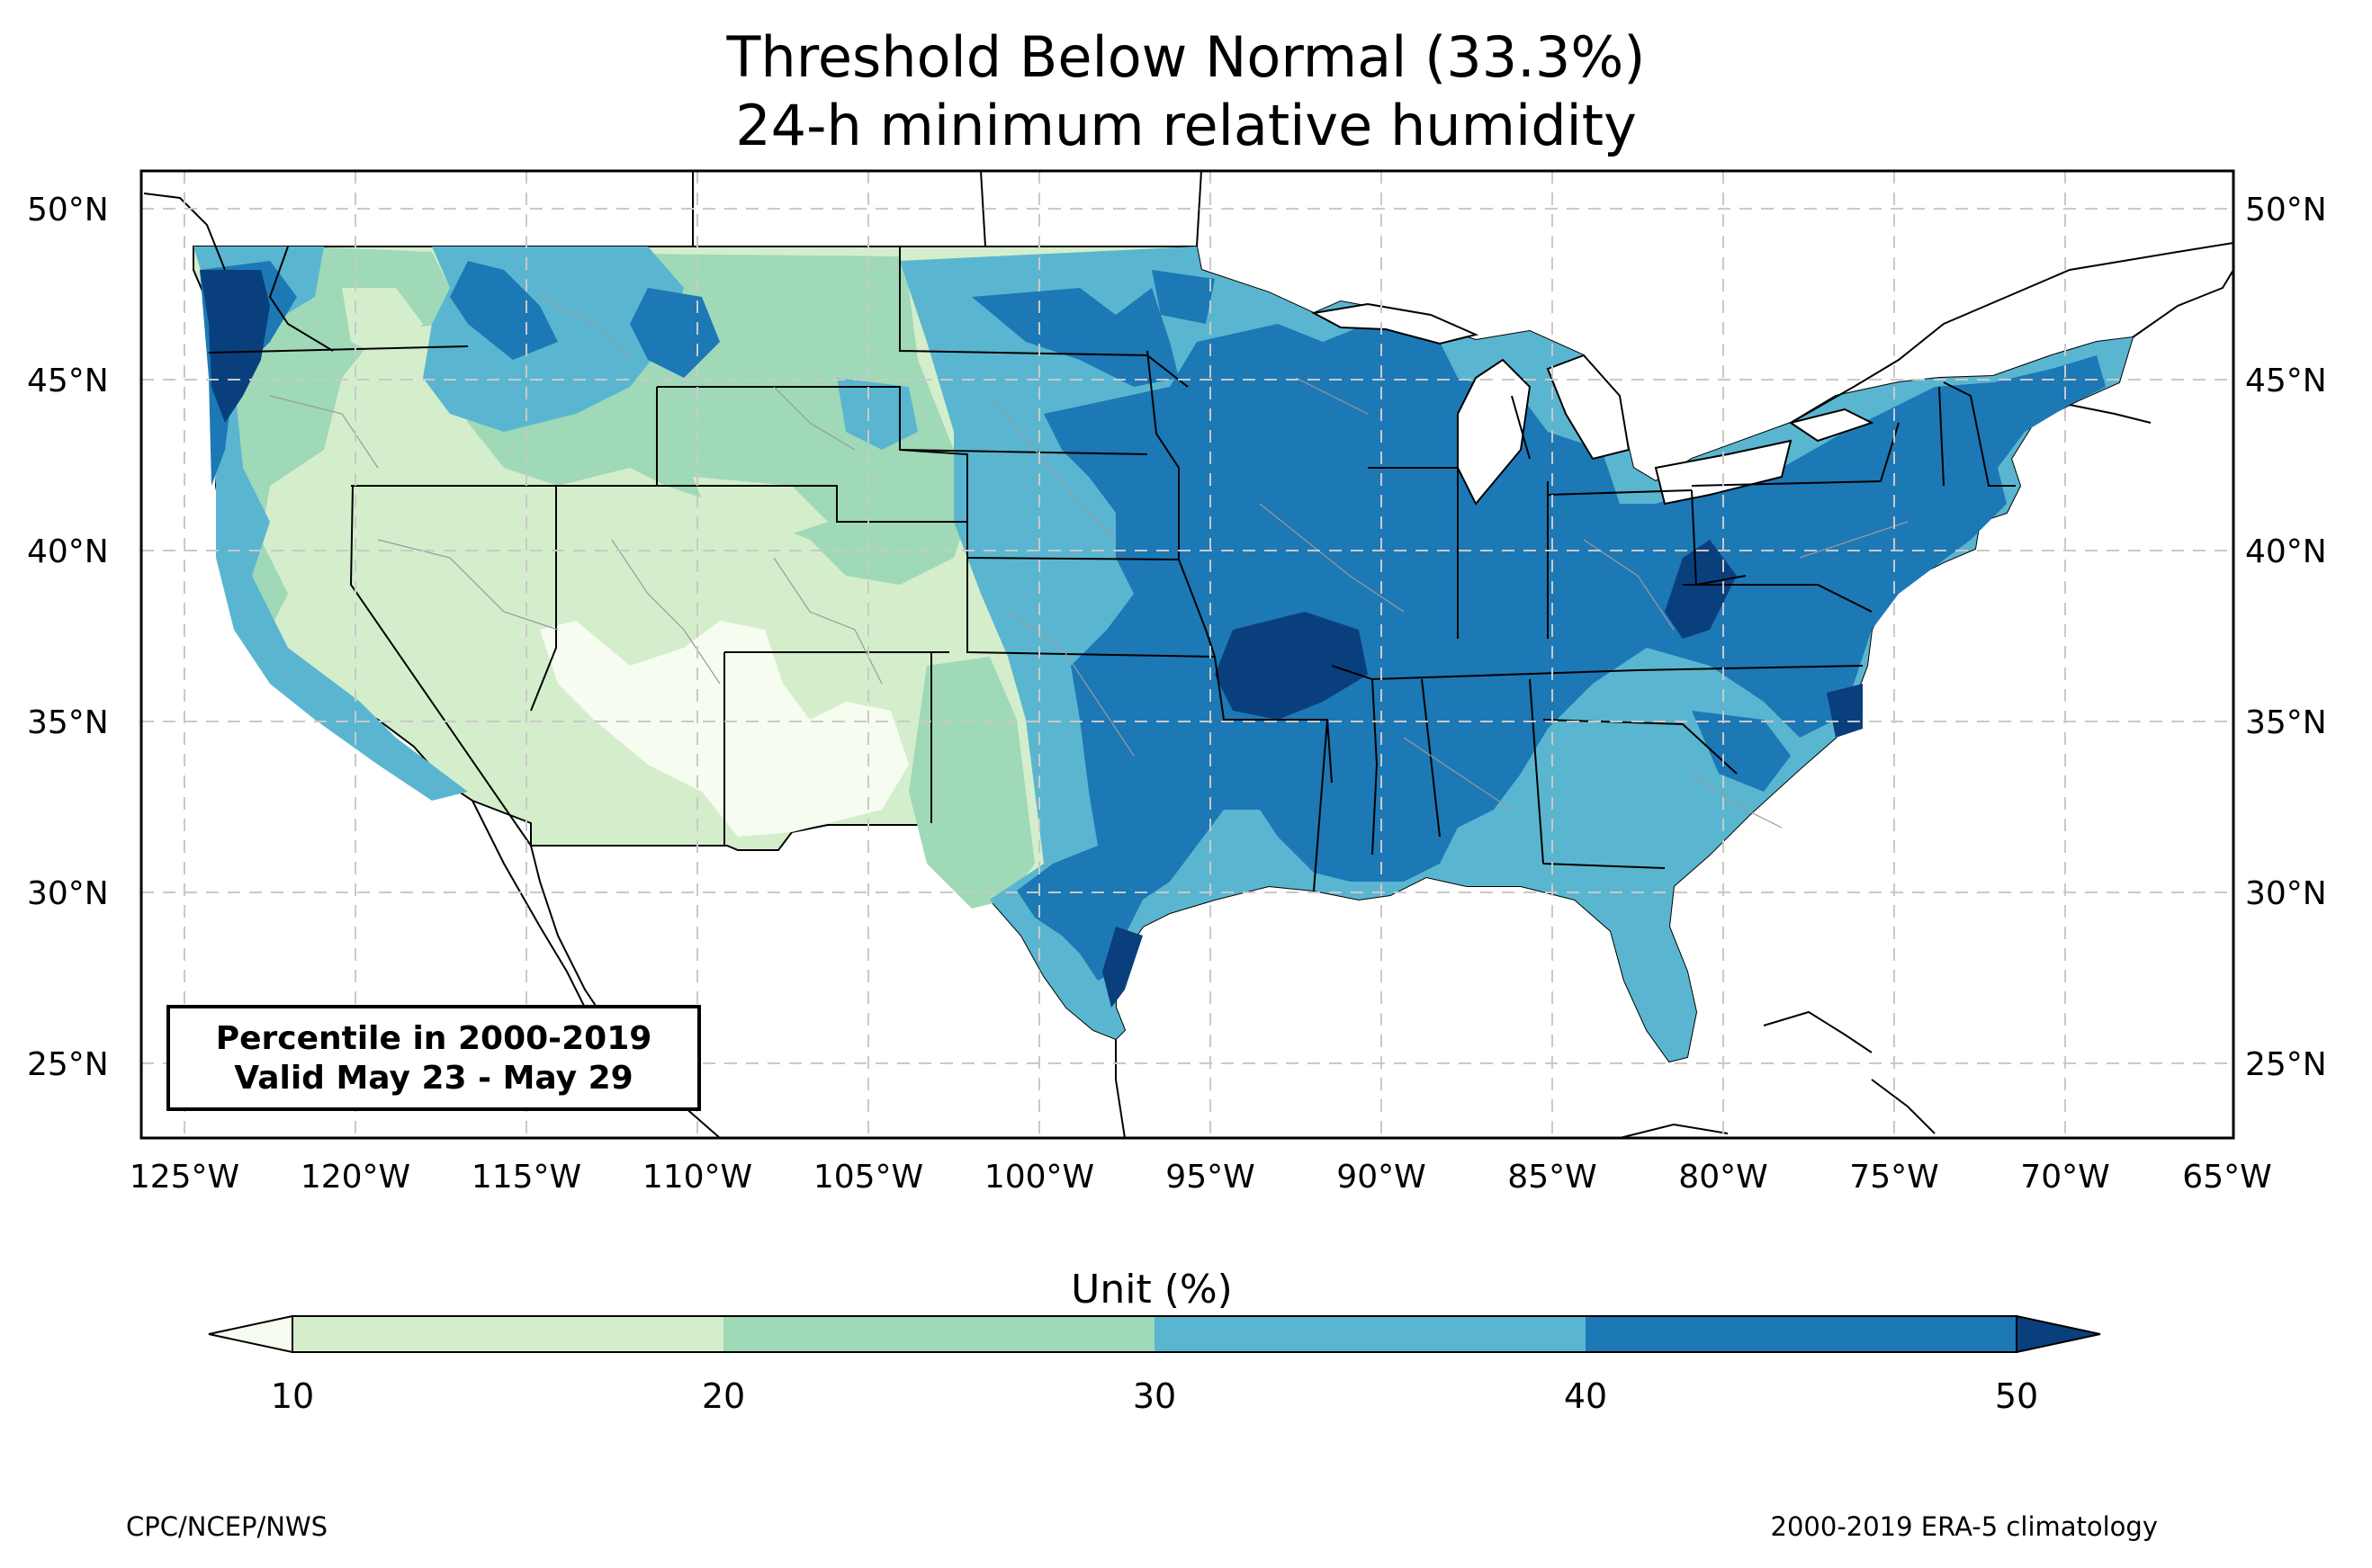 The height and width of the screenshot is (1568, 2372). What do you see at coordinates (227, 1526) in the screenshot?
I see `credit-left: CPC/NCEP/NWS` at bounding box center [227, 1526].